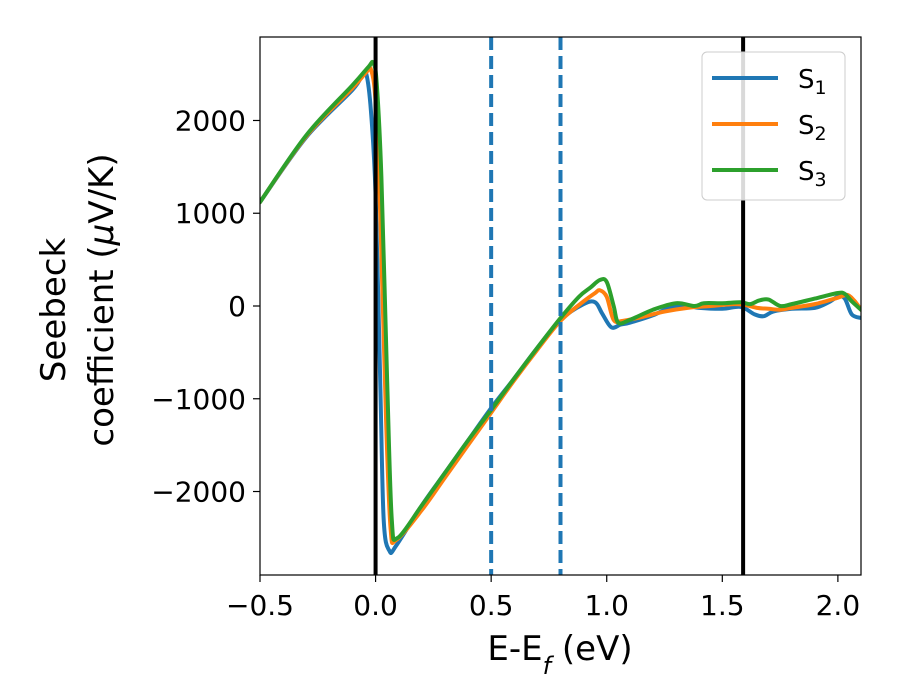 This screenshot has height=700, width=900. What do you see at coordinates (210, 213) in the screenshot?
I see `y-tick-label: 1000` at bounding box center [210, 213].